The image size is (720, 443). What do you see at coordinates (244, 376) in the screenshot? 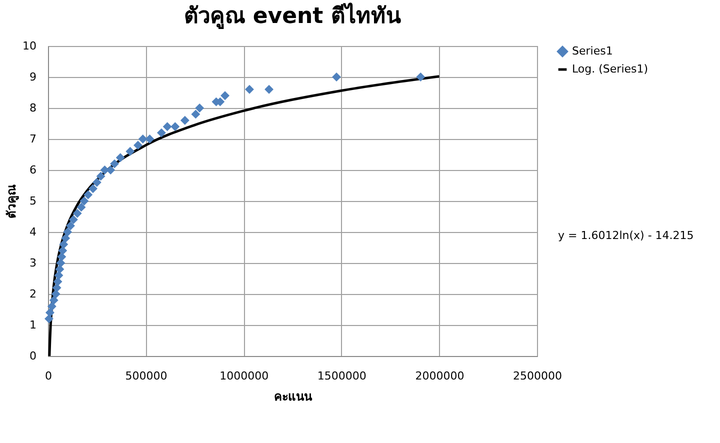
I see `x-tick-label: 1000000` at bounding box center [244, 376].